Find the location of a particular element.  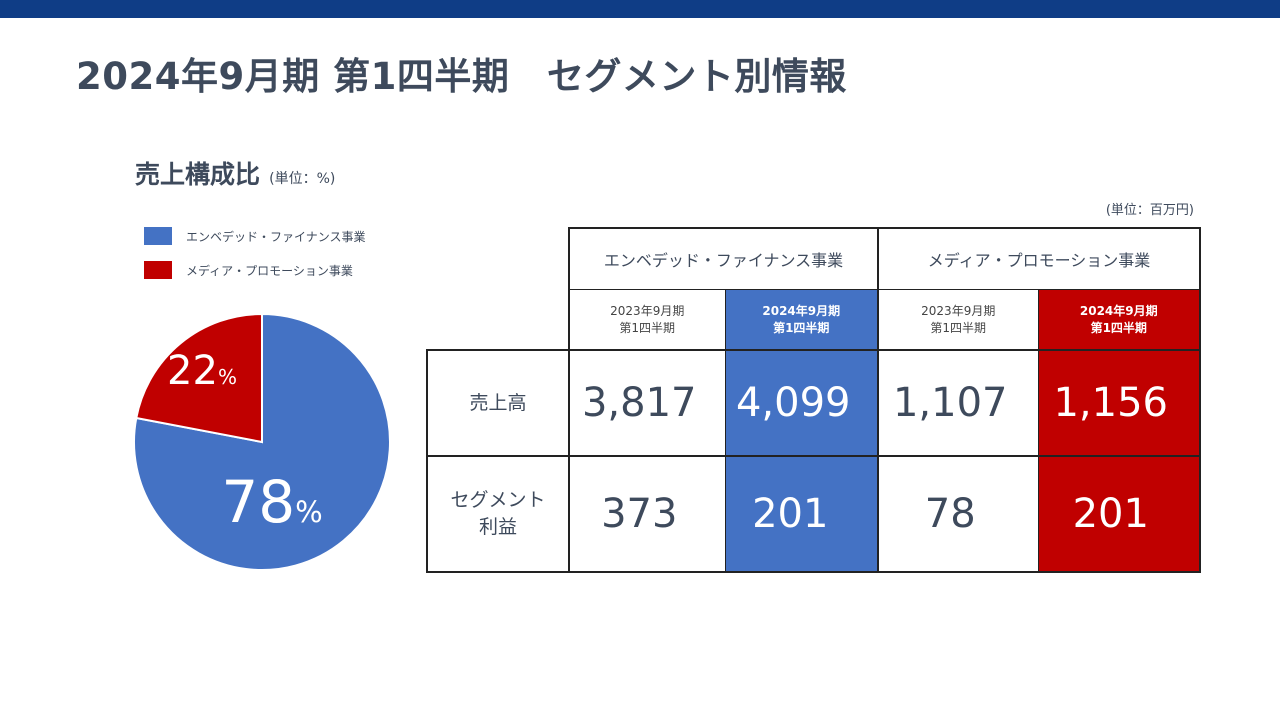

pie-chart-heading: 売上構成比 (単位：%) is located at coordinates (235, 173).